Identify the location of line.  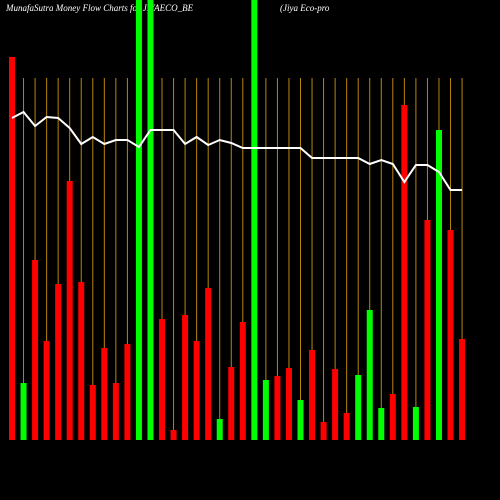
(237, 150).